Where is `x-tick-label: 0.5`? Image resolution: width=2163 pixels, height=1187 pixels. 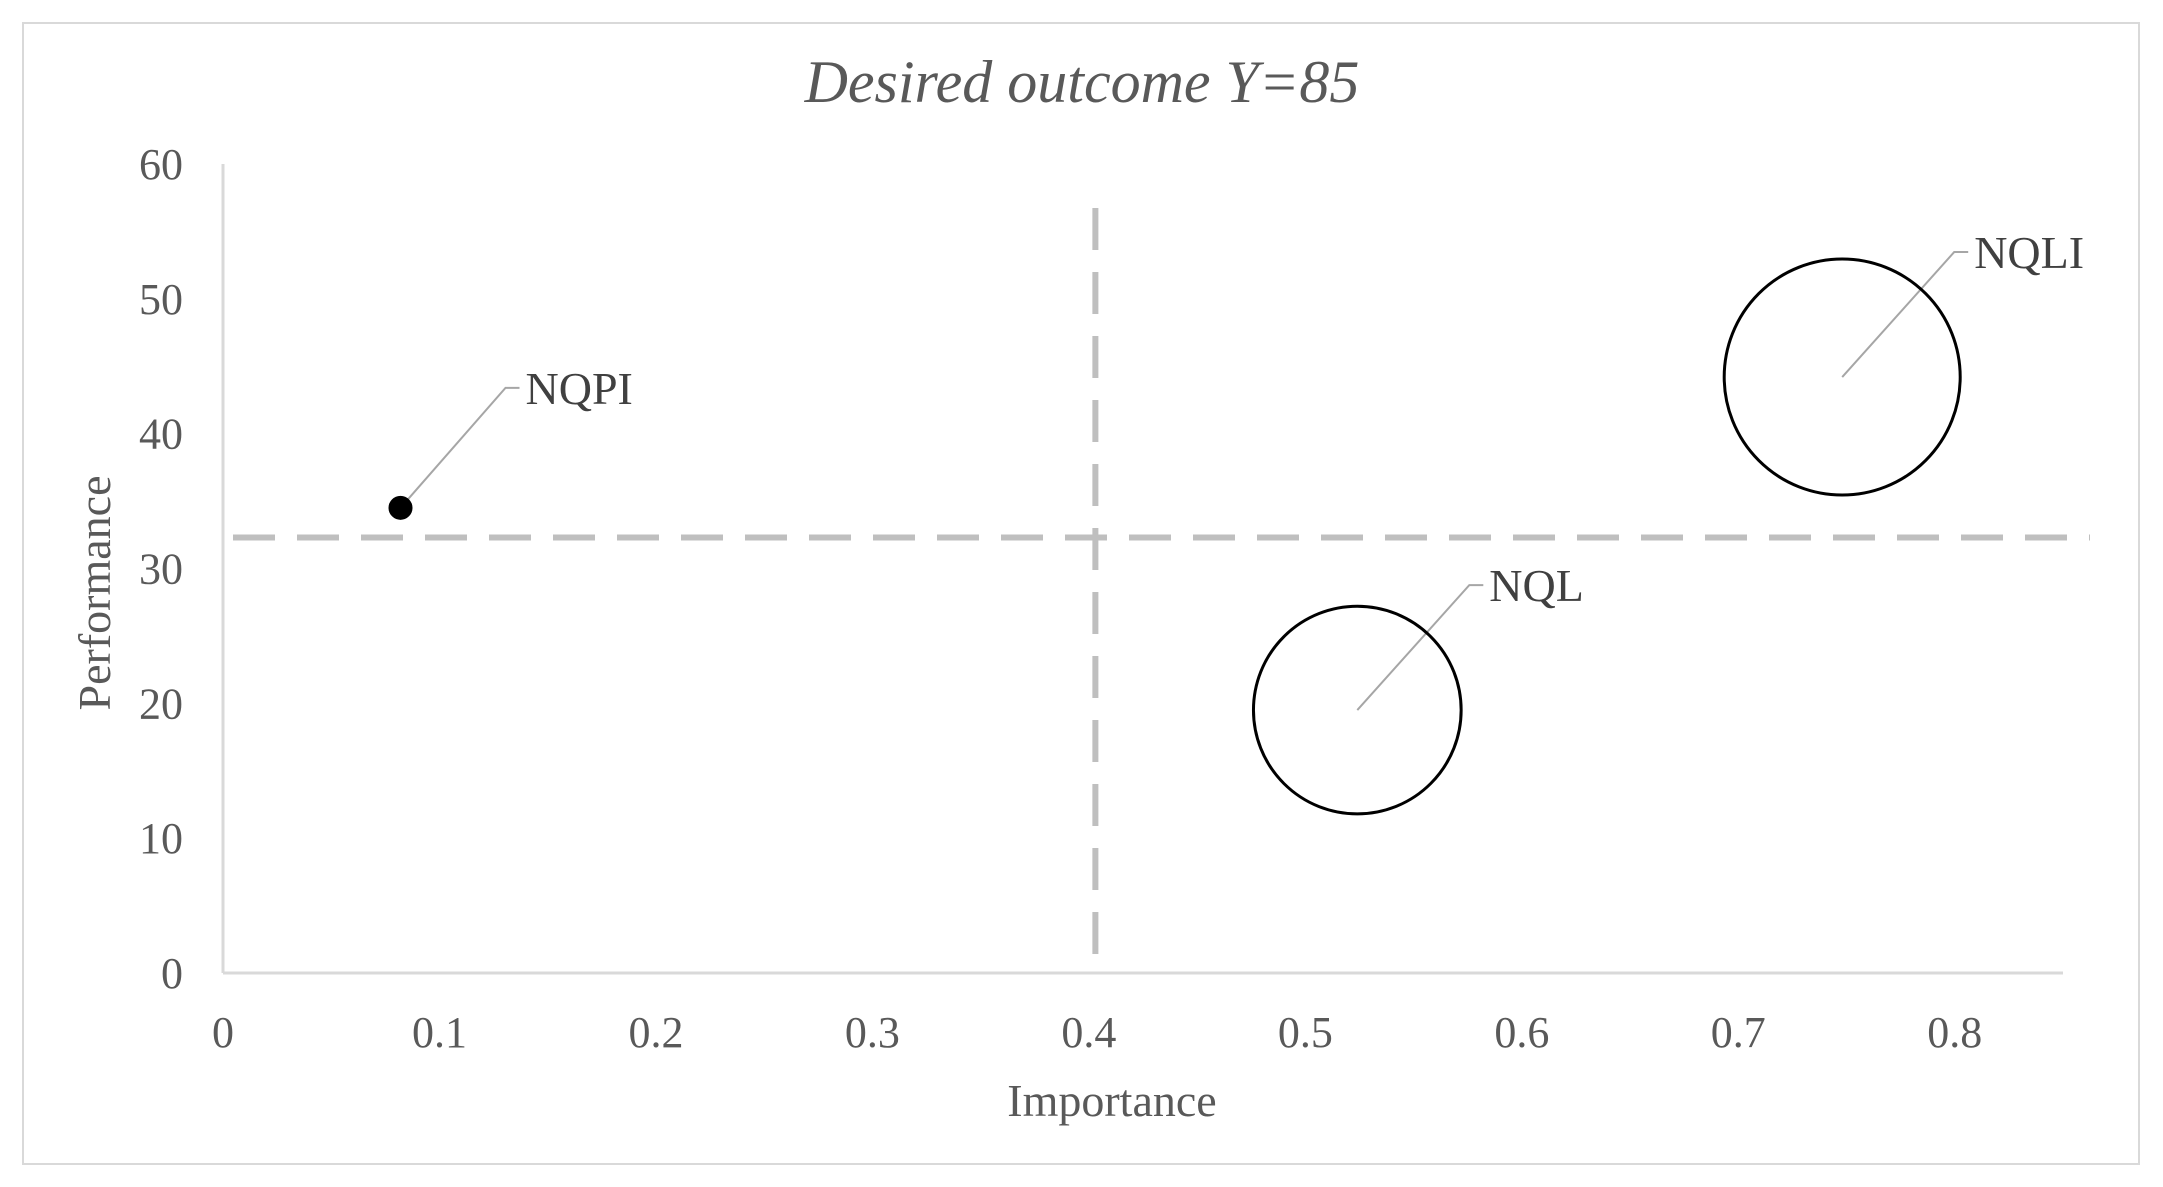
x-tick-label: 0.5 is located at coordinates (1305, 1032).